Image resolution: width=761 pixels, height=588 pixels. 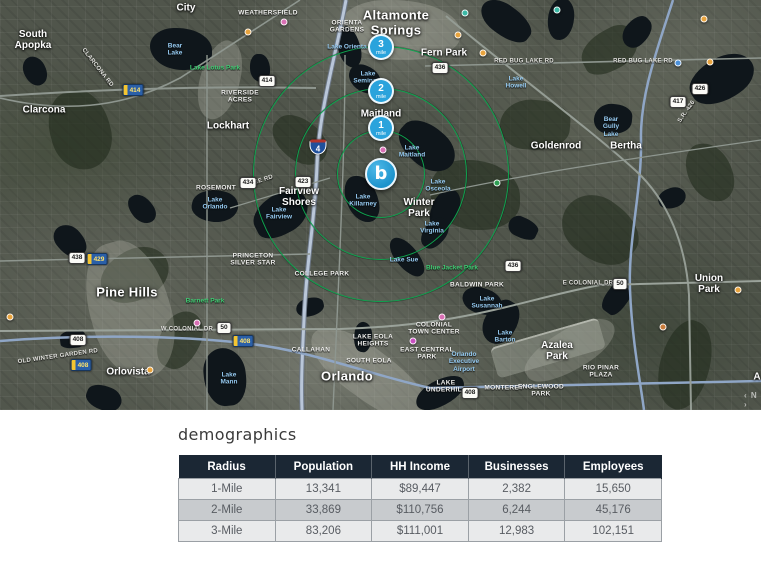 I want to click on table-cell: 3-Mile, so click(x=227, y=531).